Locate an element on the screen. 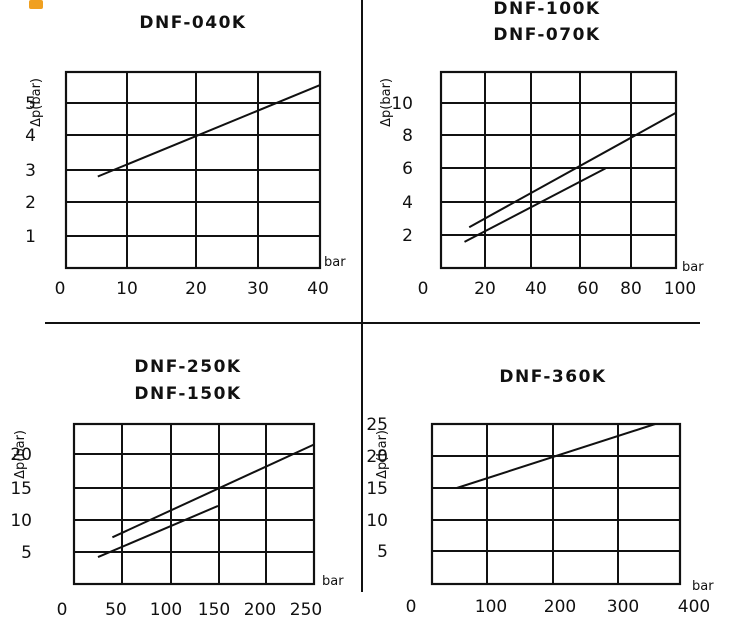 The height and width of the screenshot is (619, 734). x-tick-label: 150 is located at coordinates (214, 609).